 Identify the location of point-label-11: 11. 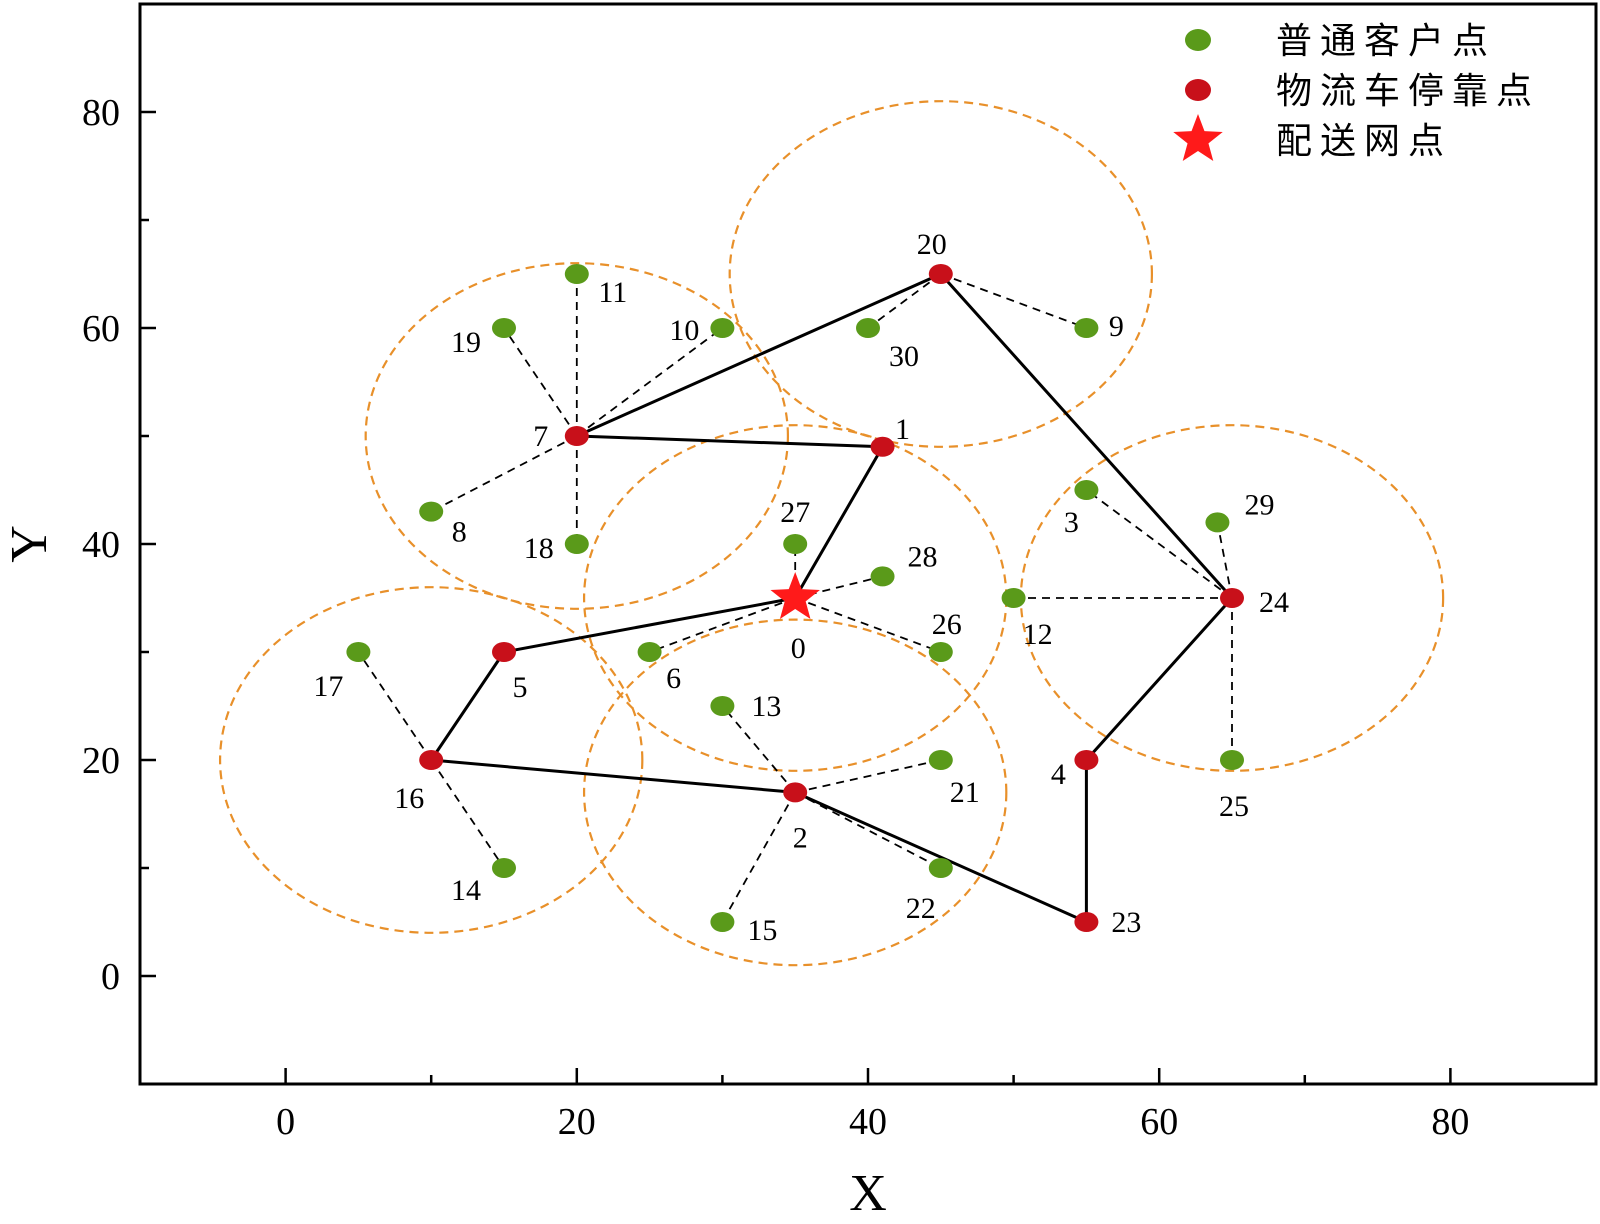
(612, 292).